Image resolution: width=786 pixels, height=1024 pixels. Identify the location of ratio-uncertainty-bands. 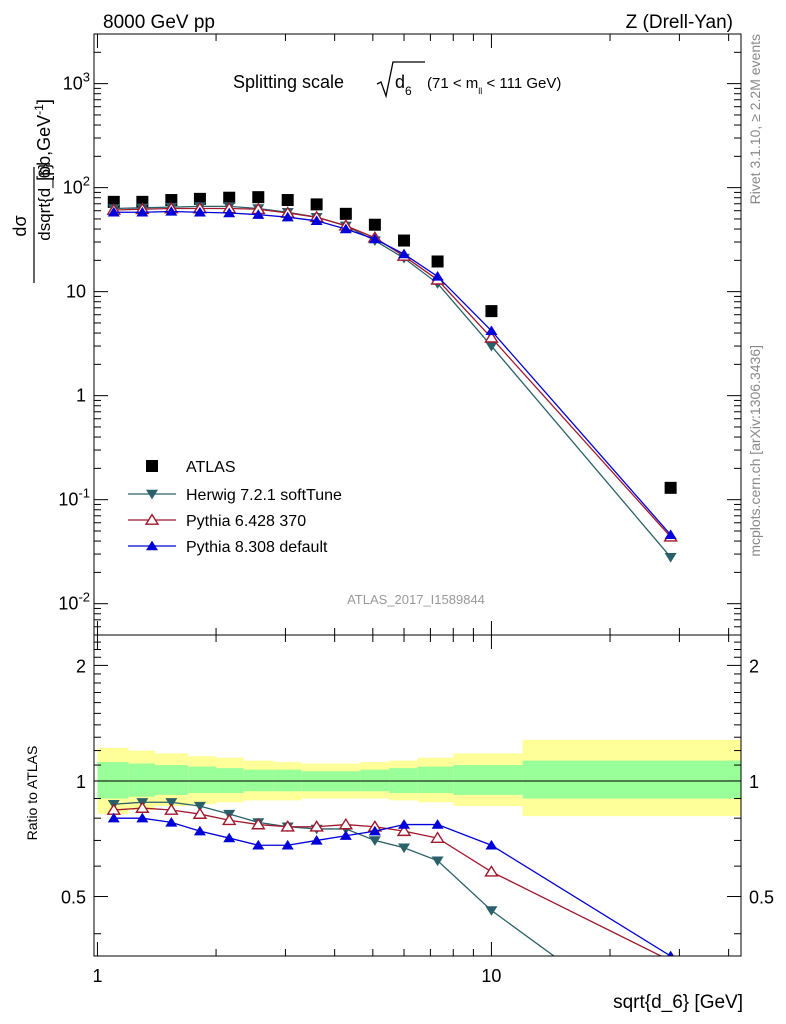
(417, 778).